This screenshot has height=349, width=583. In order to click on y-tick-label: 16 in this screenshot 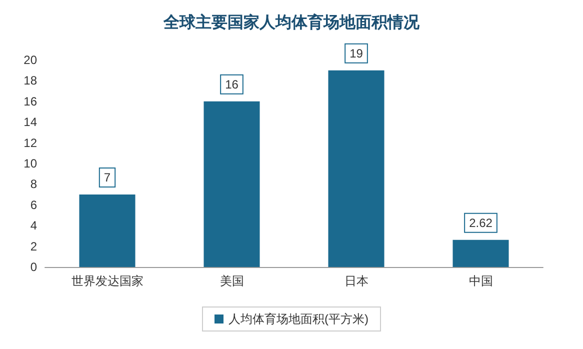, I will do `click(31, 101)`.